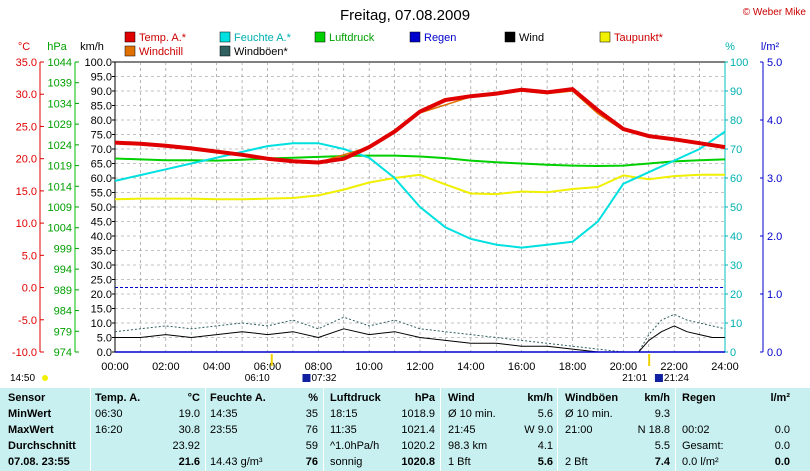  What do you see at coordinates (163, 38) in the screenshot?
I see `legend-label-temp: Temp. A.*` at bounding box center [163, 38].